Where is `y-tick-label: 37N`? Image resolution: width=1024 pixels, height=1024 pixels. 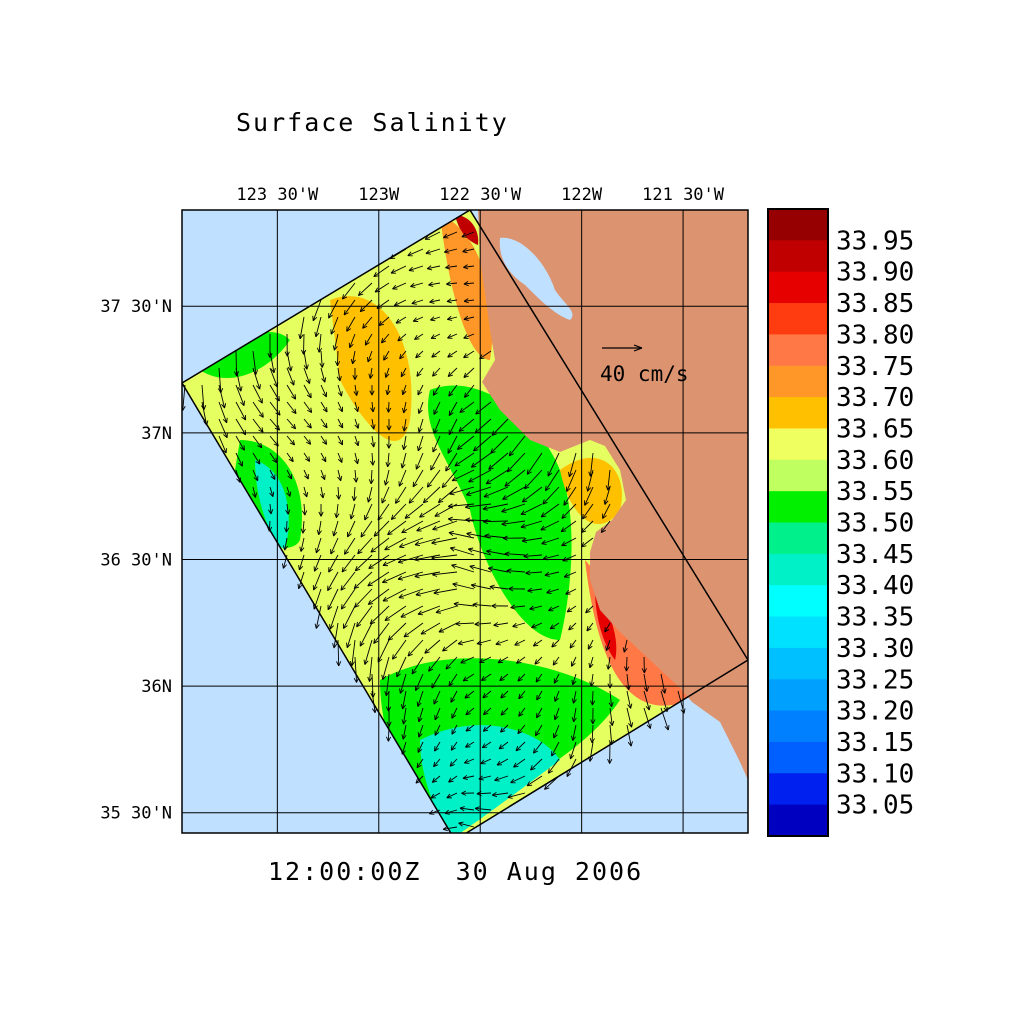 y-tick-label: 37N is located at coordinates (156, 434).